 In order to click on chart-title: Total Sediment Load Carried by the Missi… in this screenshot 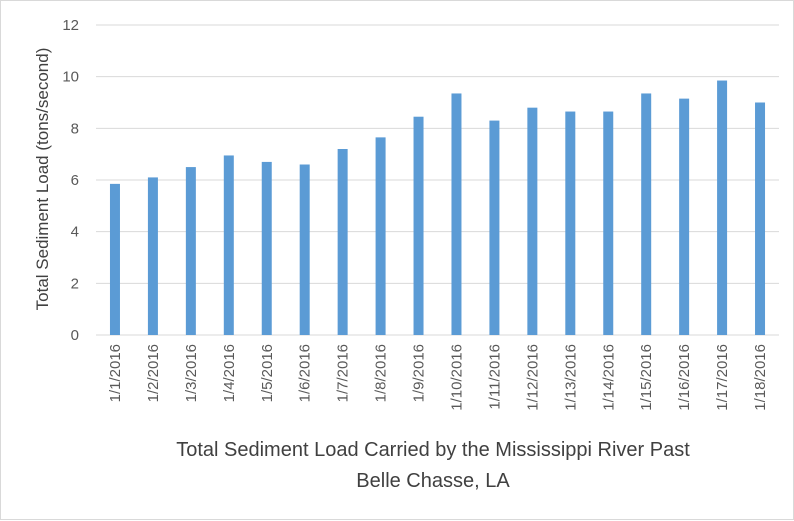, I will do `click(433, 465)`.